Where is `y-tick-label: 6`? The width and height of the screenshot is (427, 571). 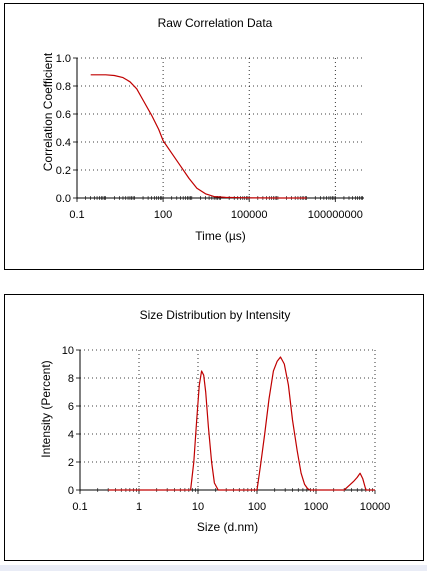 y-tick-label: 6 is located at coordinates (71, 407).